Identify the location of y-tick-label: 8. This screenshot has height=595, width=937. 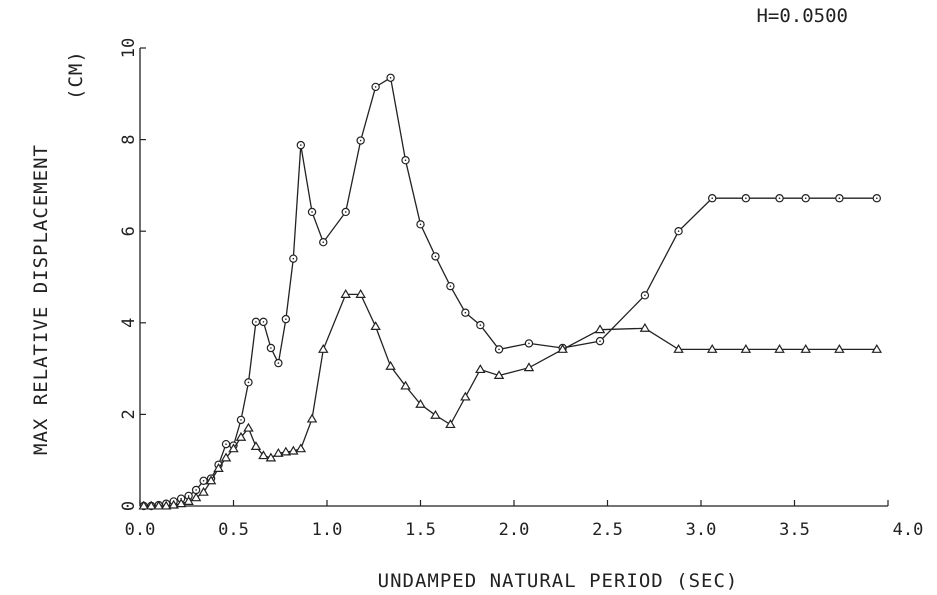
(129, 139).